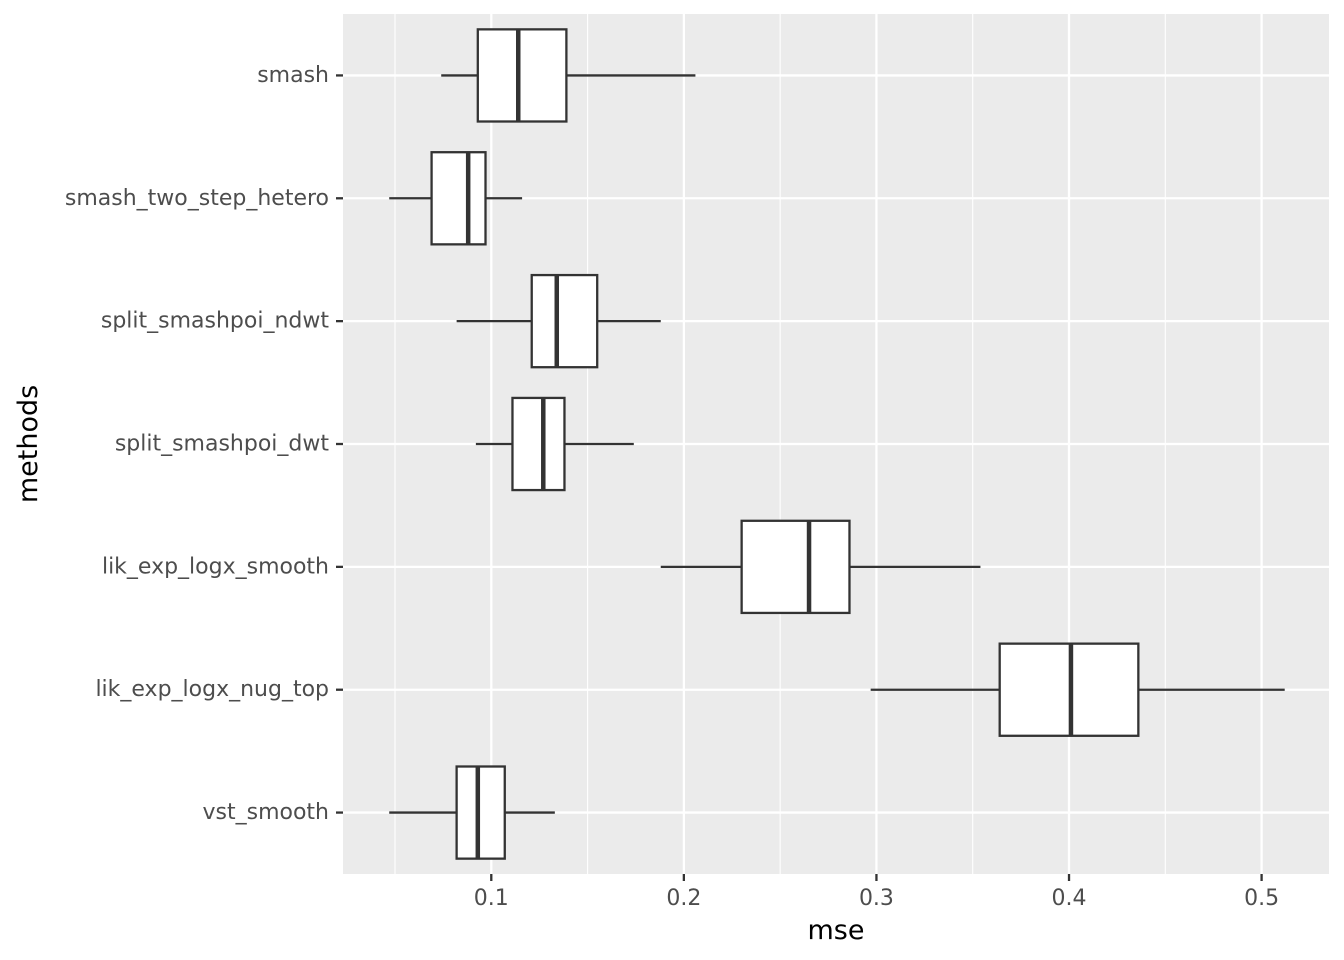  I want to click on y-tick-label: lik_exp_logx_smooth, so click(215, 566).